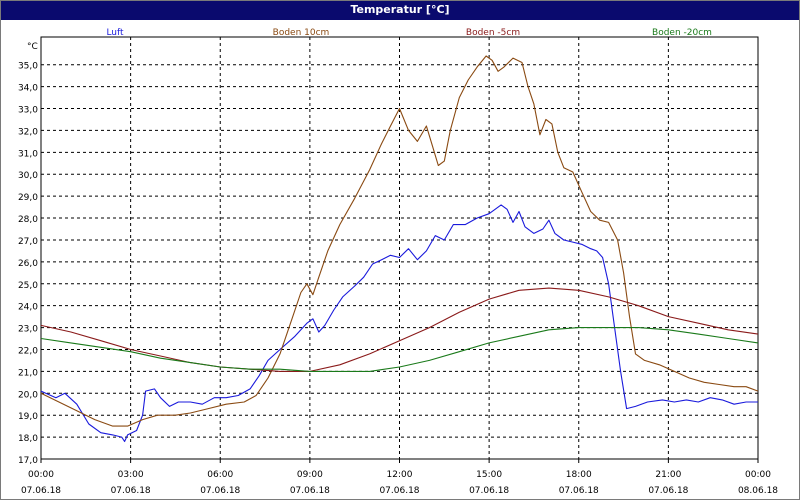  I want to click on x-tick-time: 09:00, so click(310, 475).